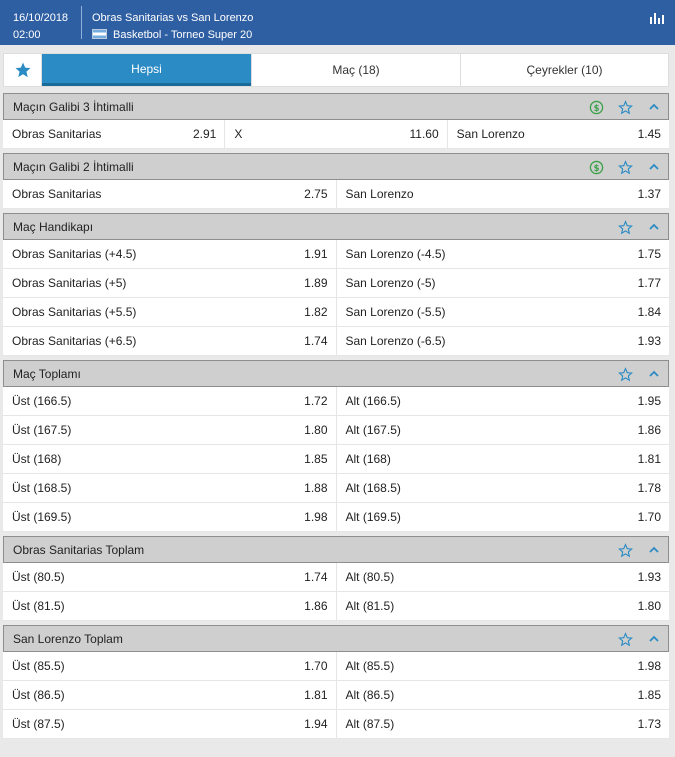 The image size is (675, 757). What do you see at coordinates (502, 341) in the screenshot?
I see `odds-button: San Lorenzo (-6.5) 1.93` at bounding box center [502, 341].